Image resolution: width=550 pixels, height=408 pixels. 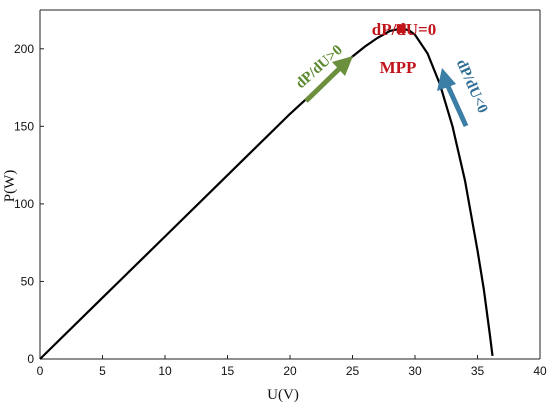 What do you see at coordinates (342, 66) in the screenshot?
I see `left-arrow-head` at bounding box center [342, 66].